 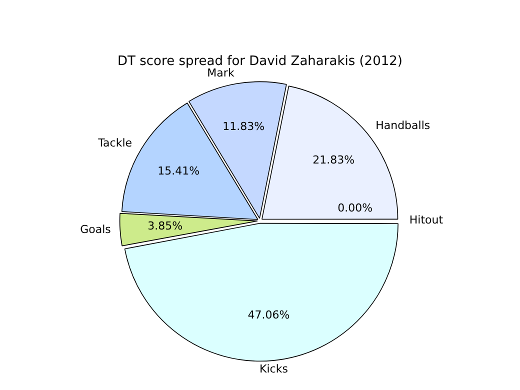 What do you see at coordinates (333, 159) in the screenshot?
I see `data-label: 21.83%` at bounding box center [333, 159].